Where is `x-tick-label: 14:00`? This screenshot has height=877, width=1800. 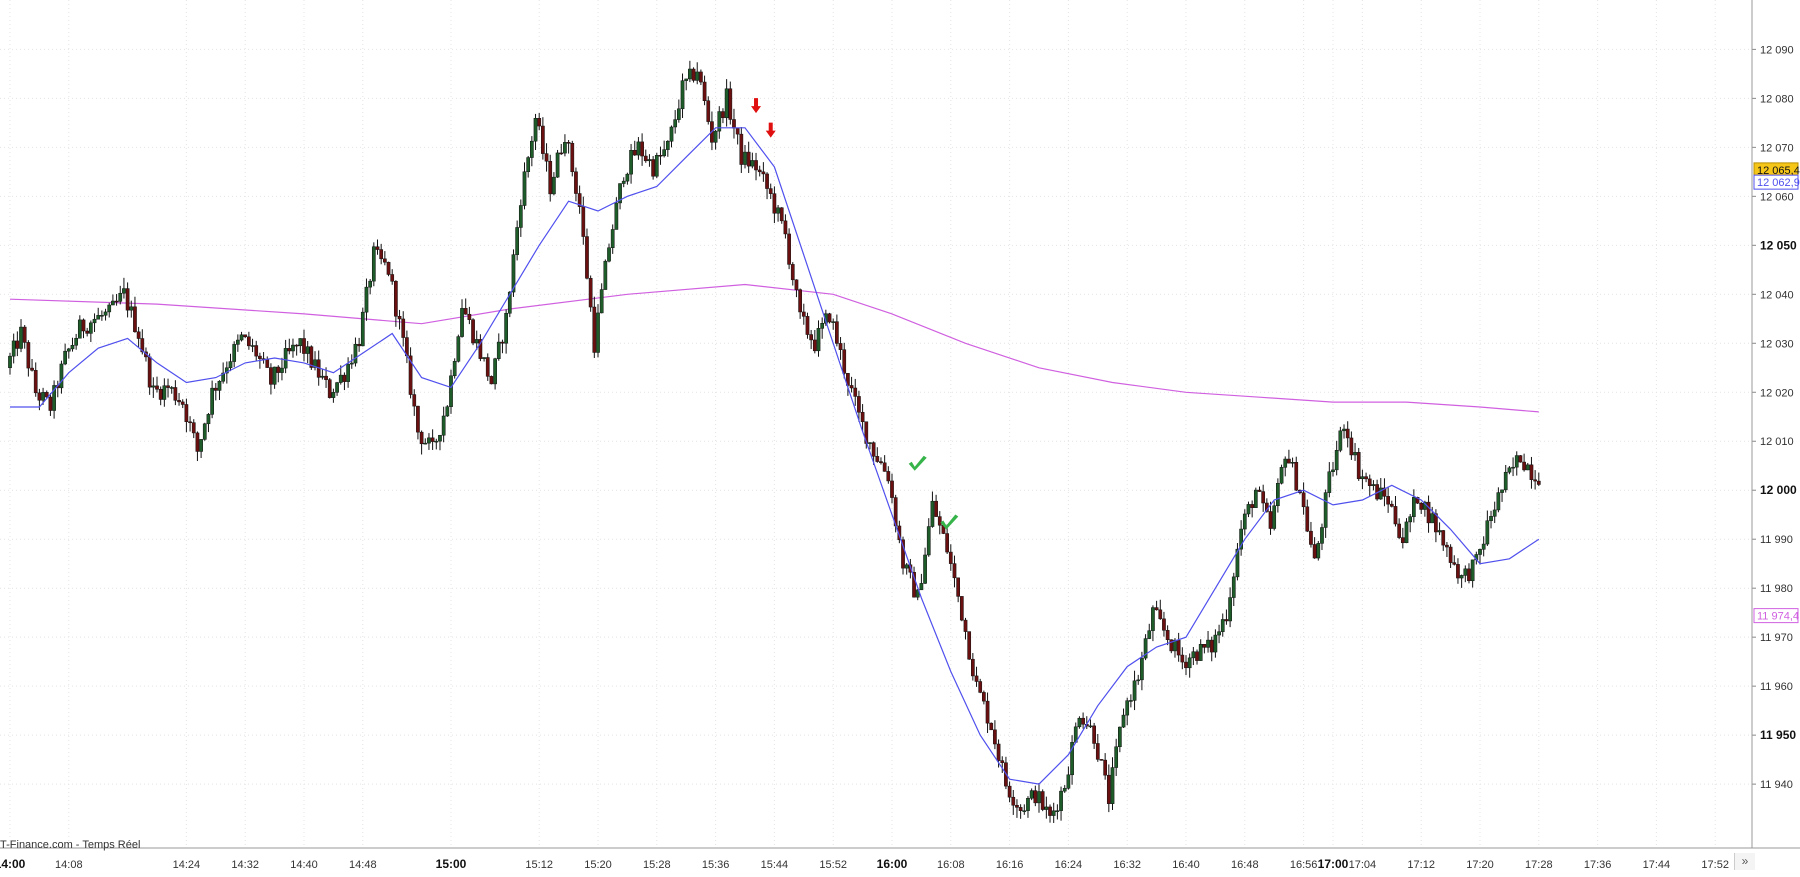
x-tick-label: 14:00 is located at coordinates (13, 864).